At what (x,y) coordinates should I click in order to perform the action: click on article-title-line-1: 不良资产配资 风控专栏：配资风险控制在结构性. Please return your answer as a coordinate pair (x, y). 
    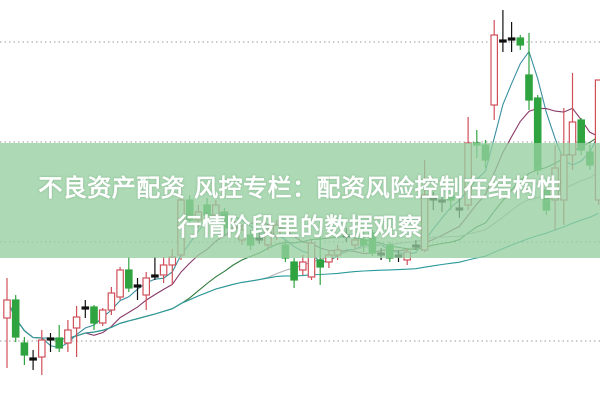
    Looking at the image, I should click on (300, 188).